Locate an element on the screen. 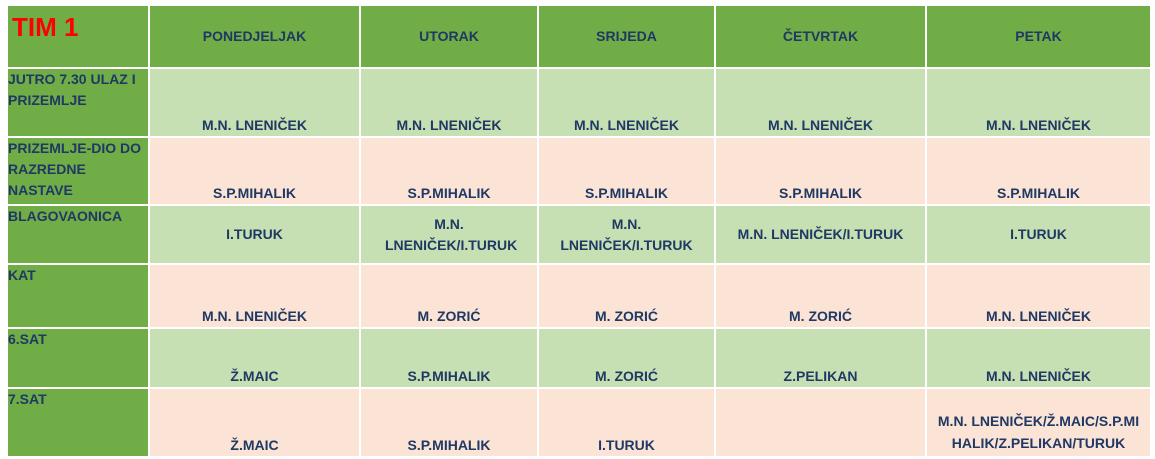 Image resolution: width=1155 pixels, height=459 pixels. row-label: JUTRO 7.30 ULAZ I PRIZEMLJE is located at coordinates (78, 102).